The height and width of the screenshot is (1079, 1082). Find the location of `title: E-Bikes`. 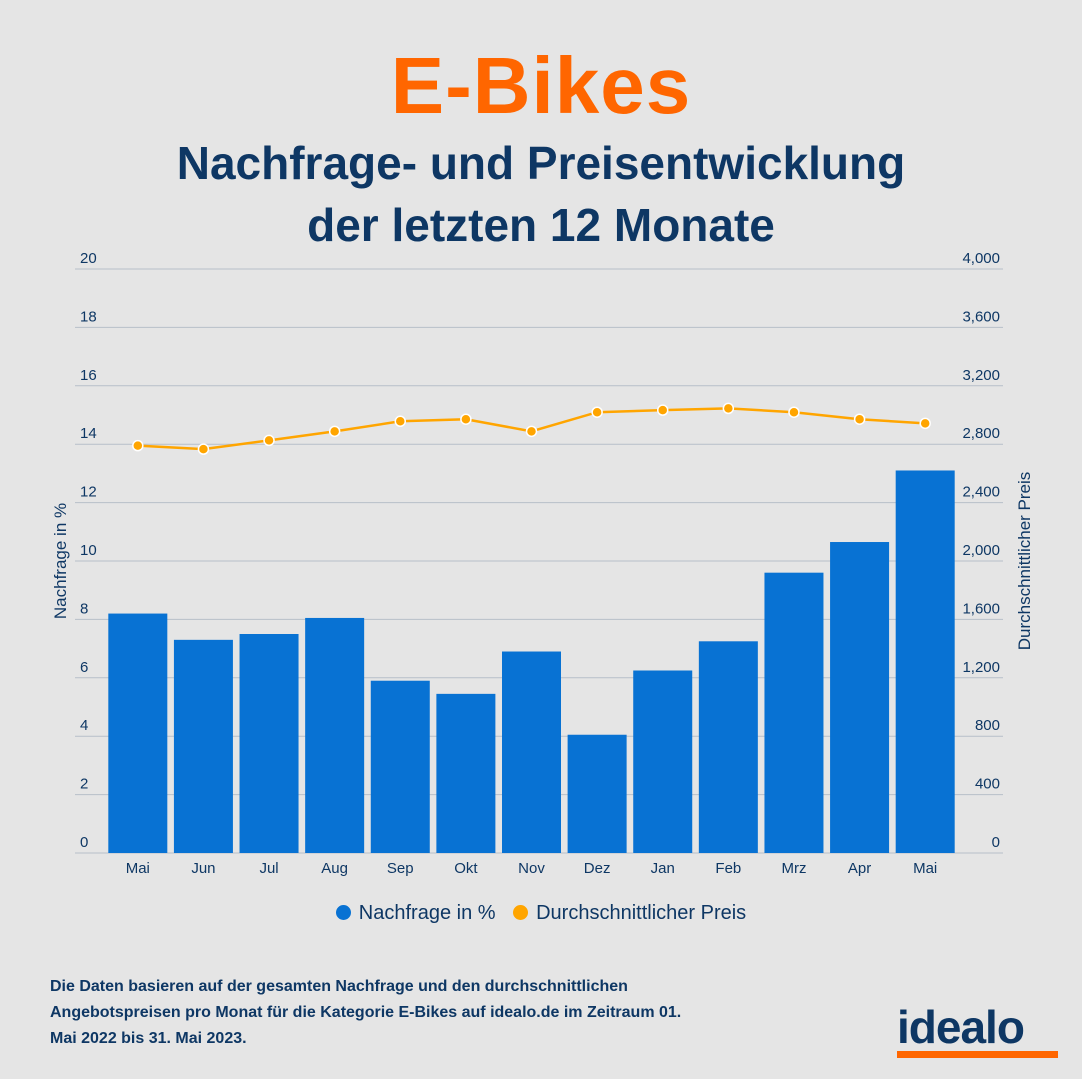

title: E-Bikes is located at coordinates (541, 85).